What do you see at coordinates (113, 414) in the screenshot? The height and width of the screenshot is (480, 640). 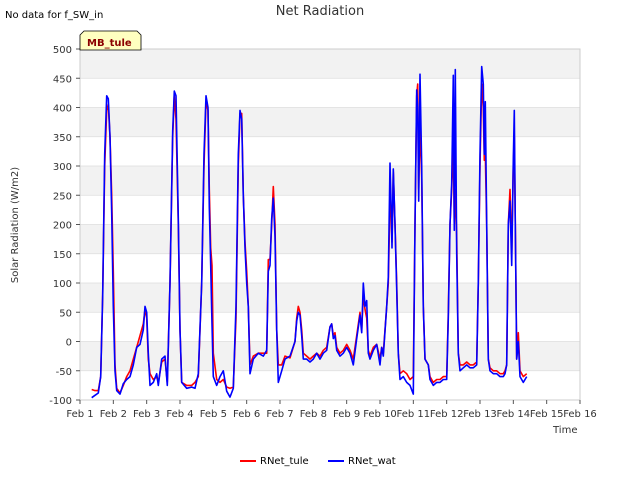 I see `x-tick-label: Feb 2` at bounding box center [113, 414].